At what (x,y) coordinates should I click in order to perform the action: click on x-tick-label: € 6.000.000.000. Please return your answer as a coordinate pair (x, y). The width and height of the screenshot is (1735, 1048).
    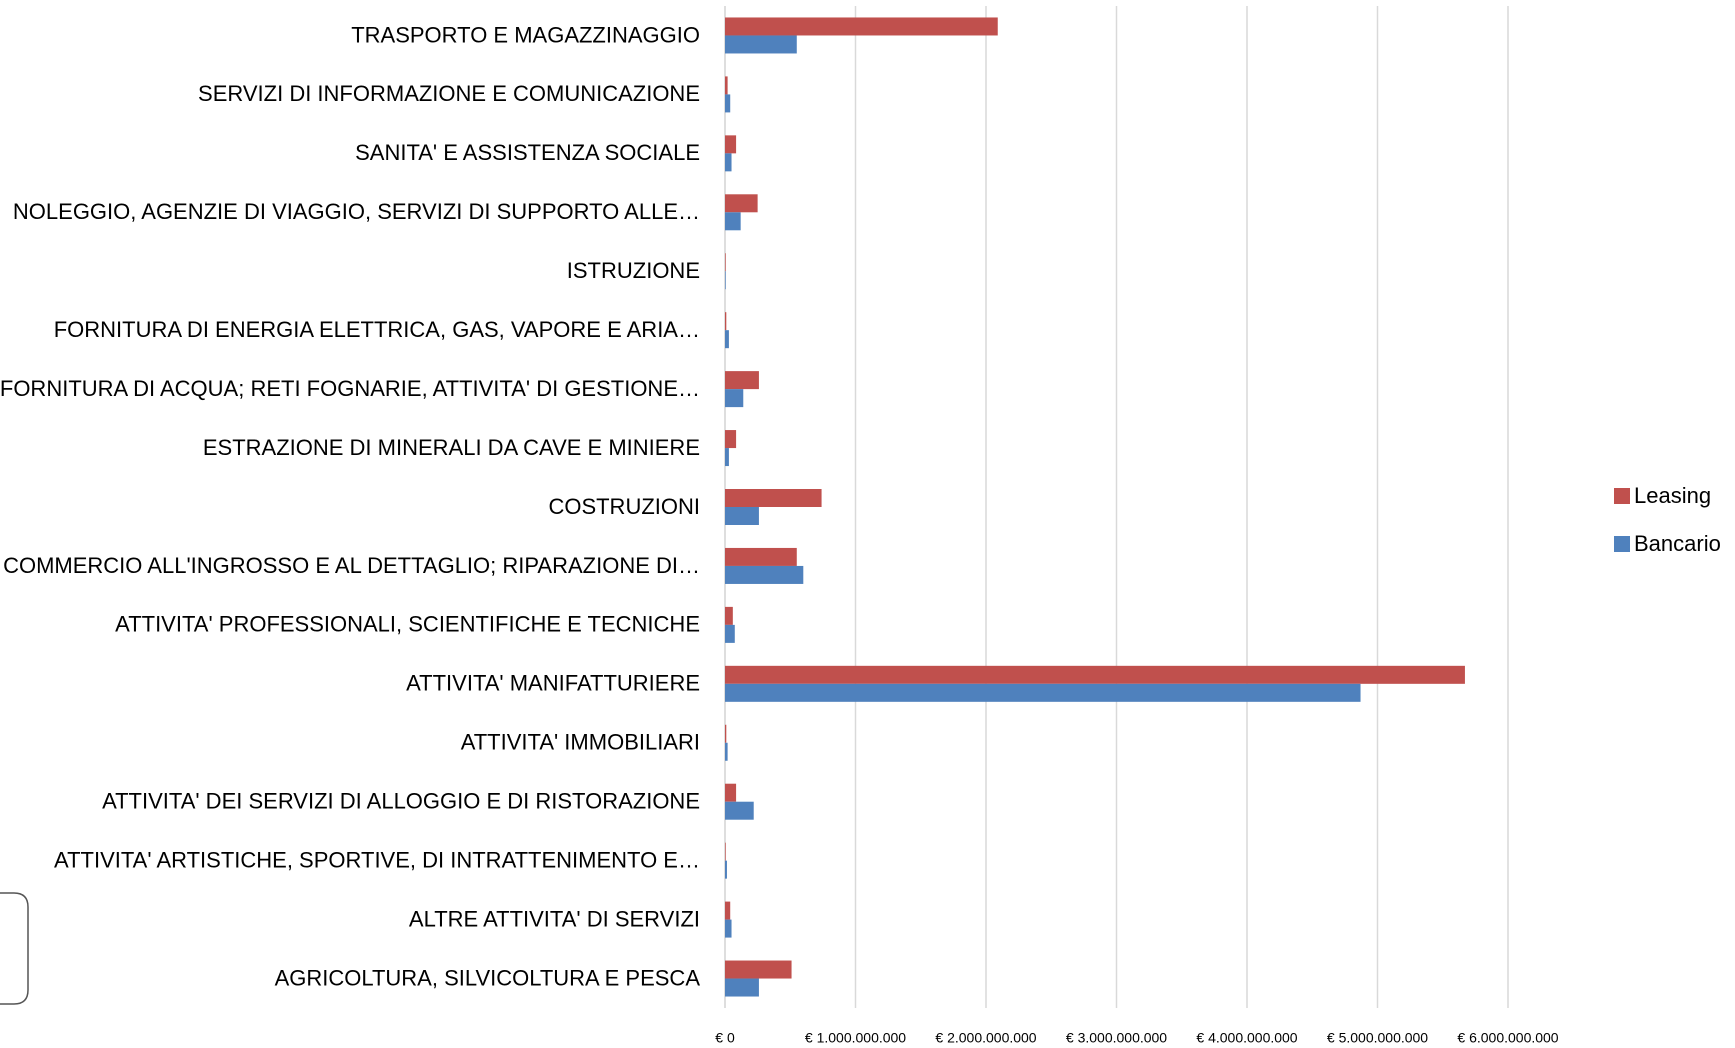
    Looking at the image, I should click on (1507, 1038).